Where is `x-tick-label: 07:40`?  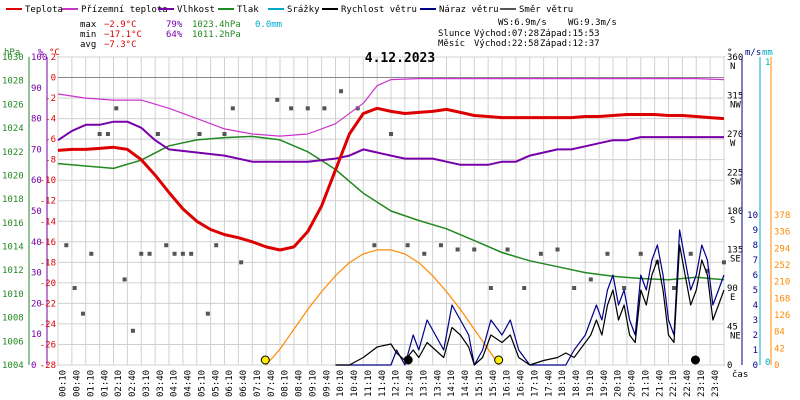
x-tick-label: 07:40 is located at coordinates (272, 383).